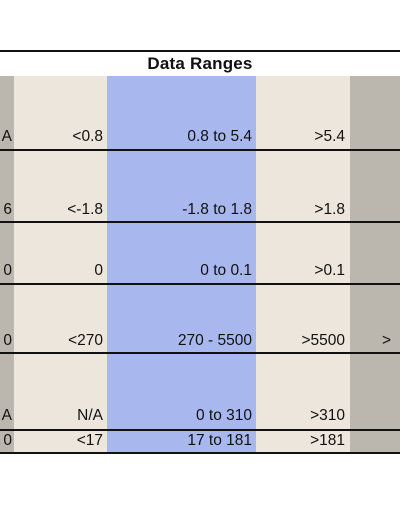 The image size is (400, 516). I want to click on row-4-right-cell: >, so click(387, 340).